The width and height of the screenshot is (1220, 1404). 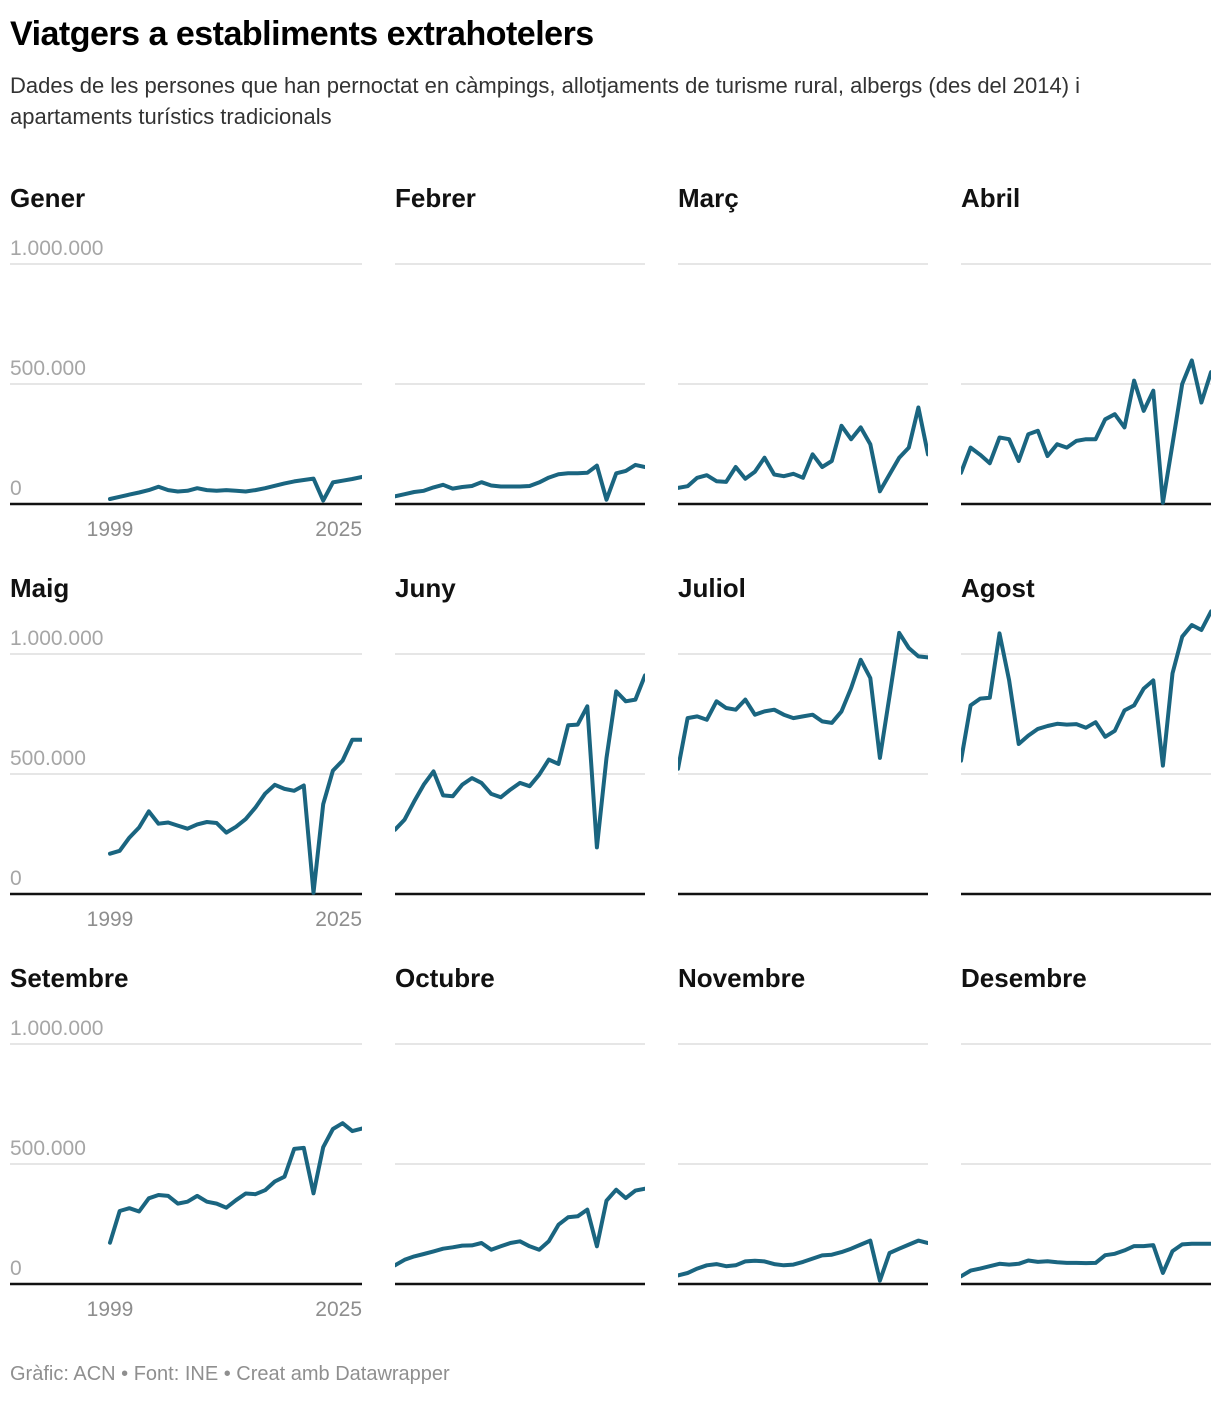 I want to click on panel-juny: Juny, so click(x=520, y=756).